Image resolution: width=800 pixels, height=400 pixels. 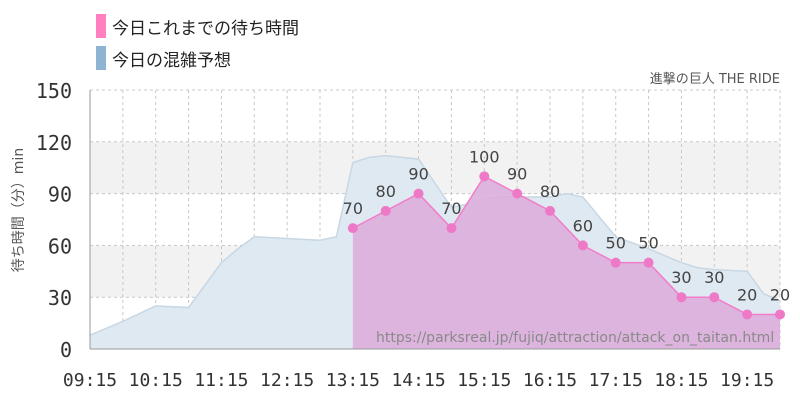 What do you see at coordinates (550, 380) in the screenshot?
I see `x-tick-label: 16:15` at bounding box center [550, 380].